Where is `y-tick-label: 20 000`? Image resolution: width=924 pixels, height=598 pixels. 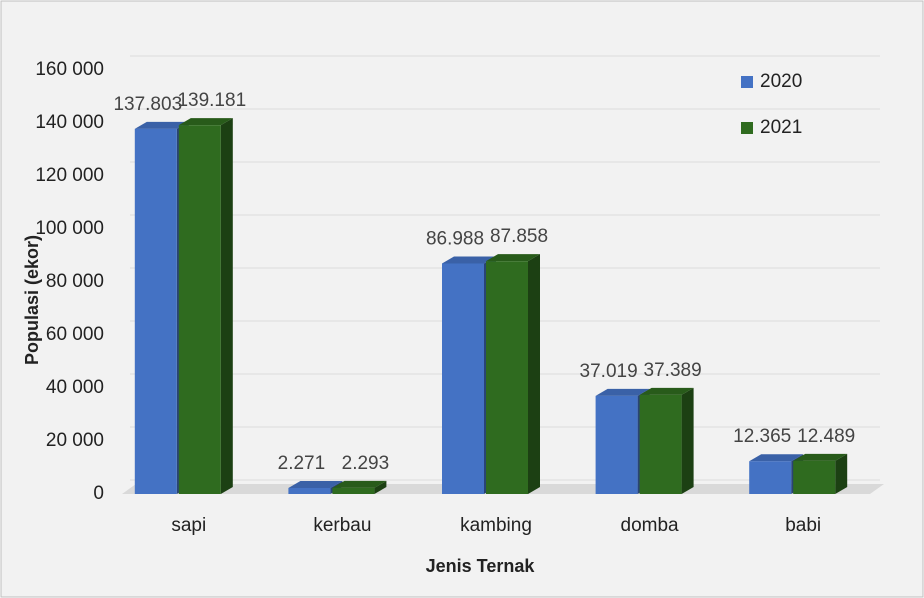
y-tick-label: 20 000 is located at coordinates (75, 440).